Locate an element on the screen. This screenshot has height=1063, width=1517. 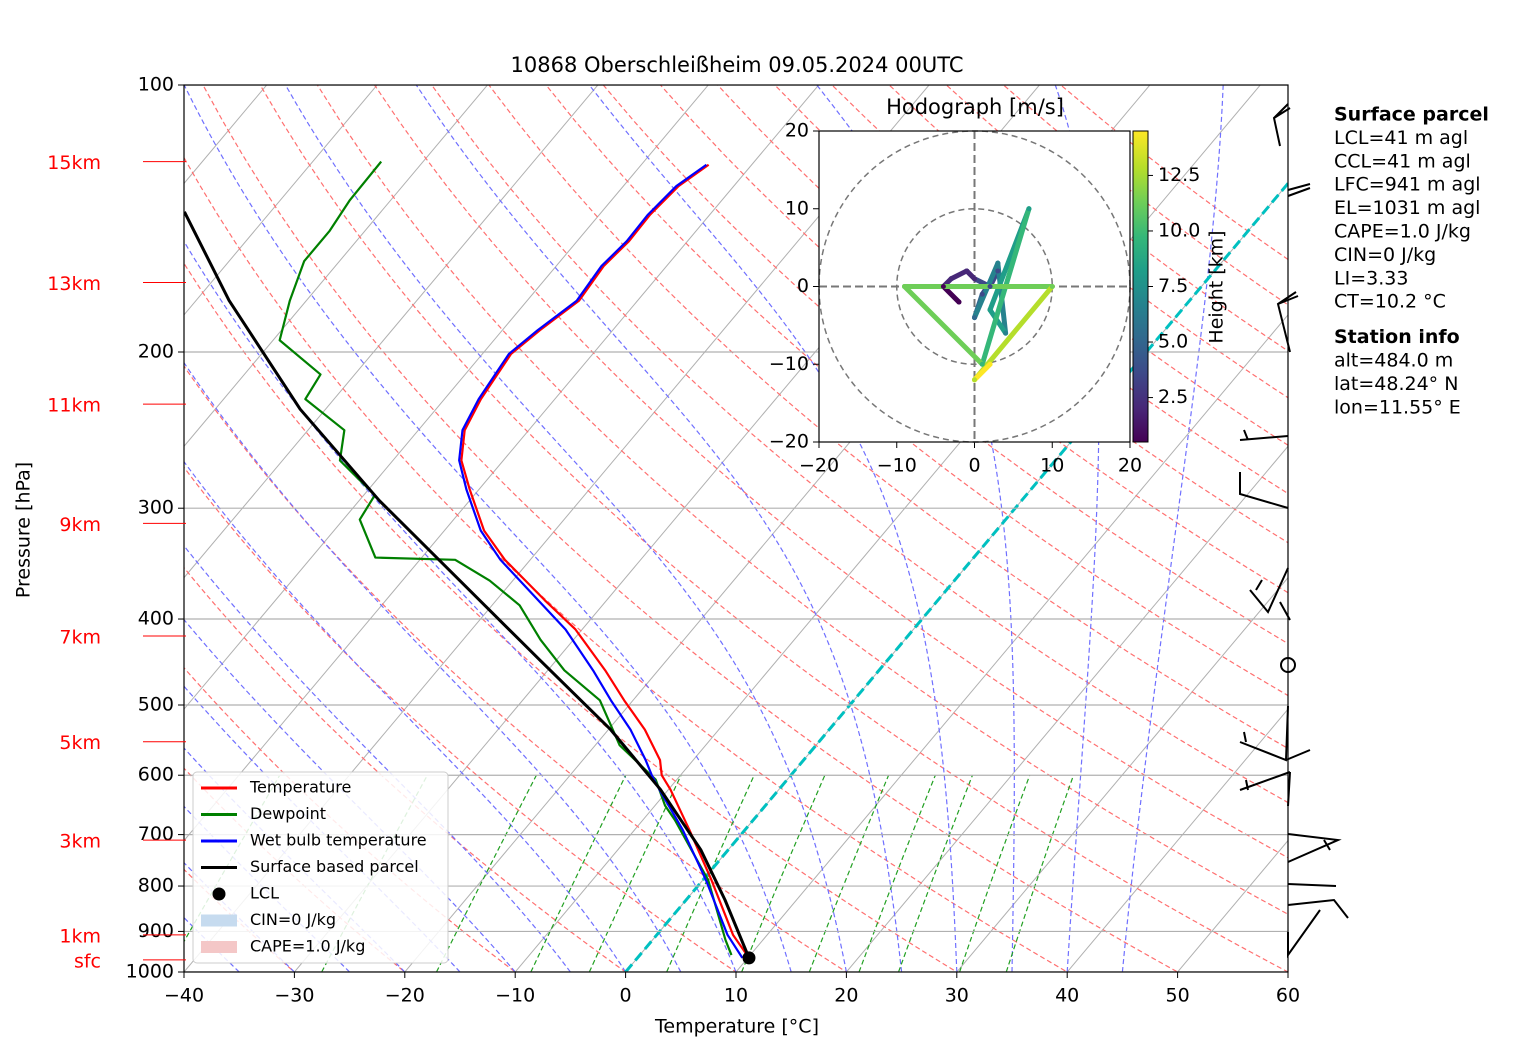
colorbar-label: Height [km] is located at coordinates (1217, 286).